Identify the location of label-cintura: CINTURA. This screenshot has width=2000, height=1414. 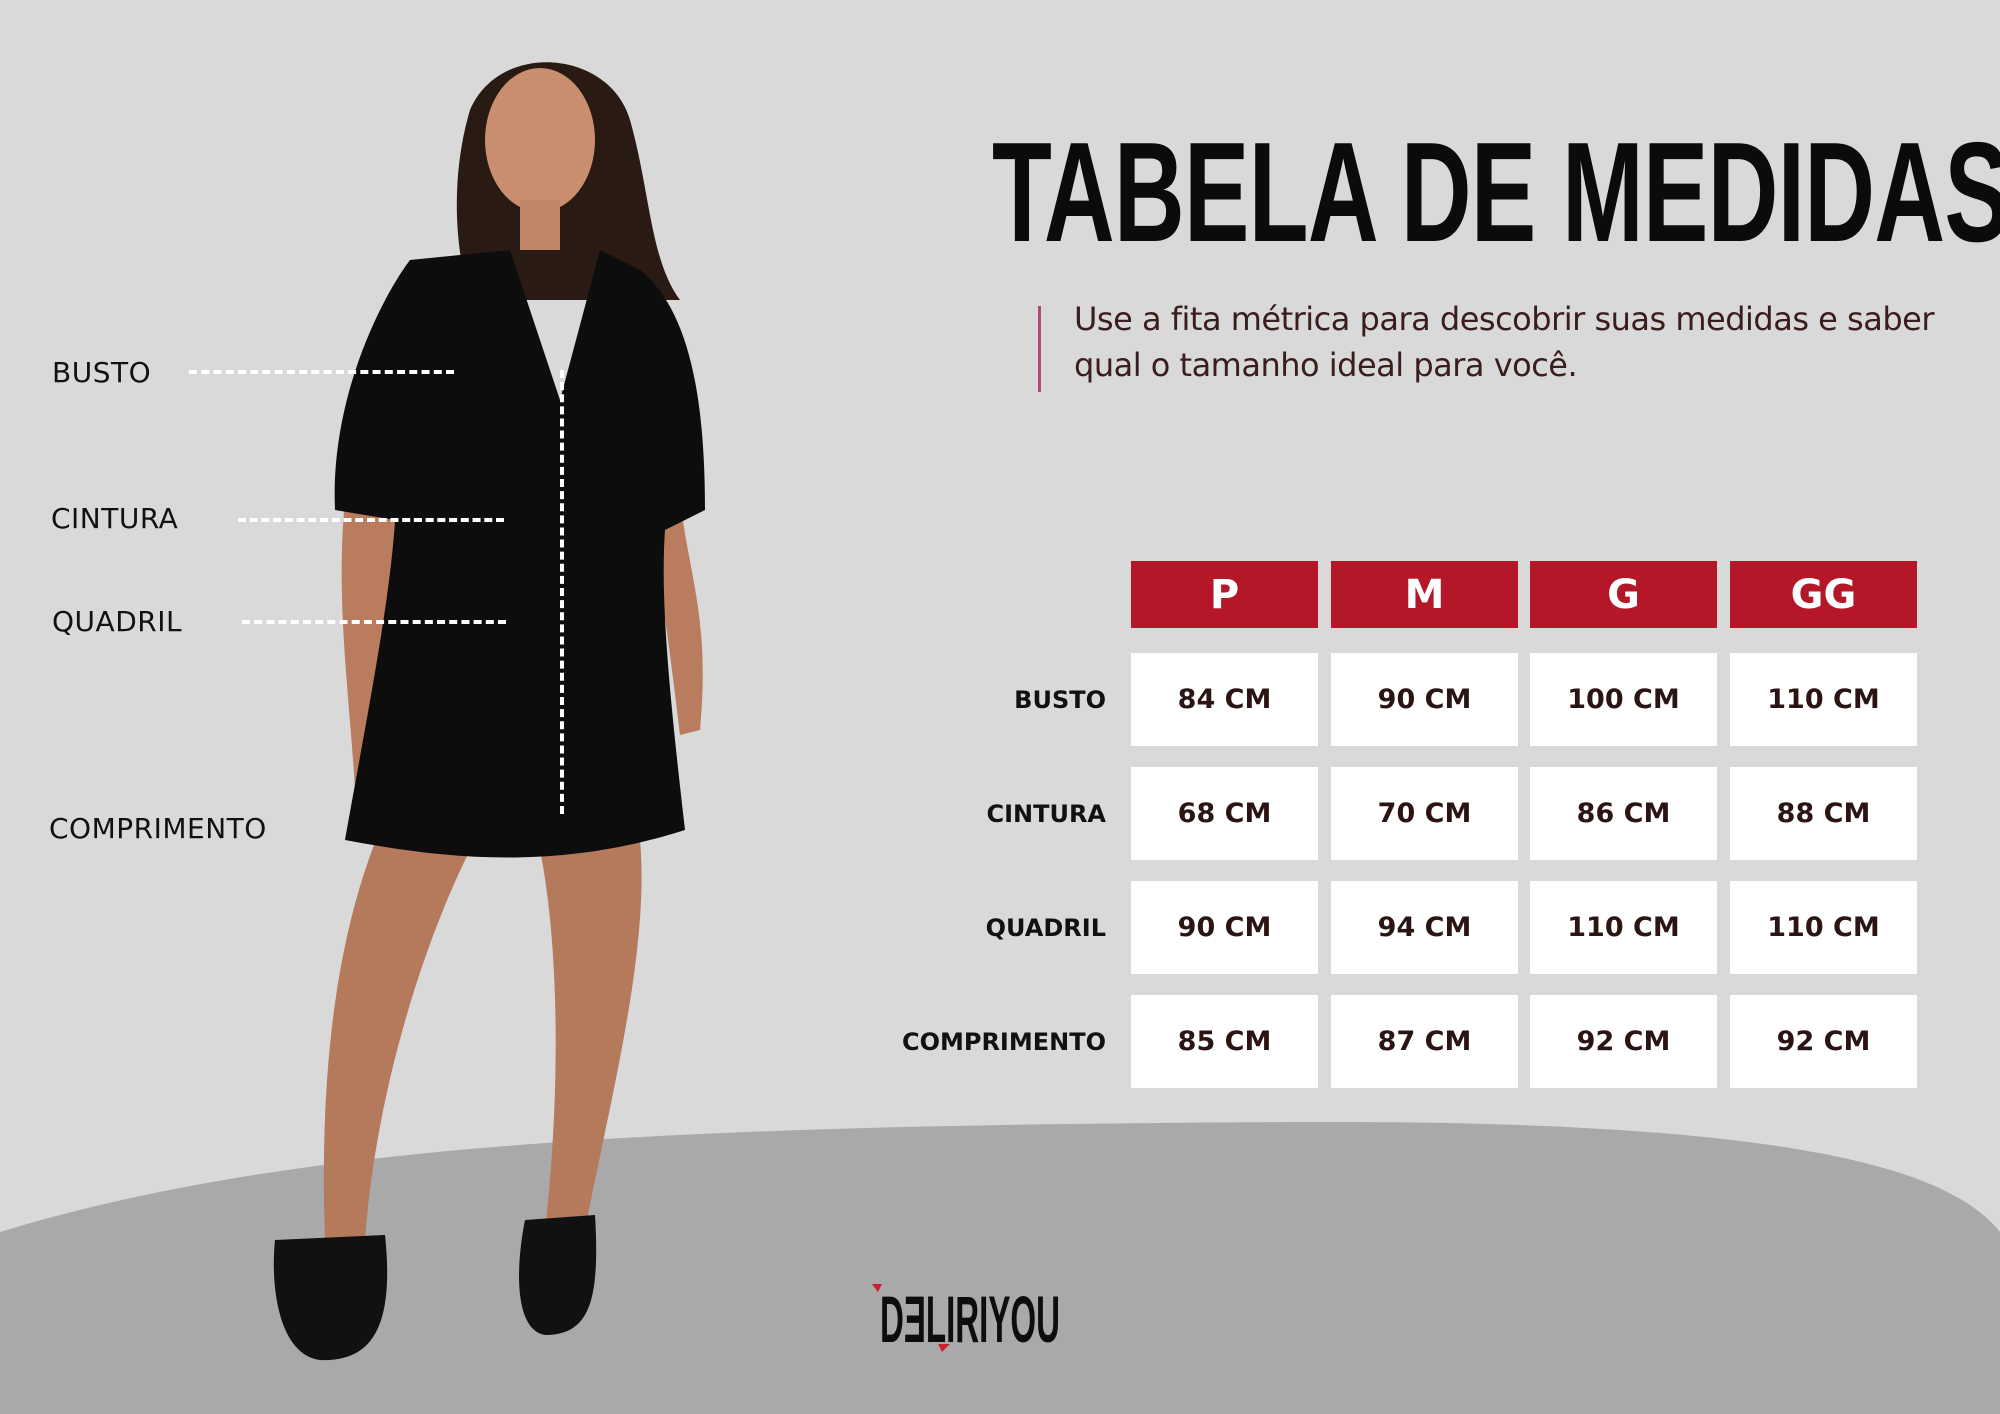
(115, 518).